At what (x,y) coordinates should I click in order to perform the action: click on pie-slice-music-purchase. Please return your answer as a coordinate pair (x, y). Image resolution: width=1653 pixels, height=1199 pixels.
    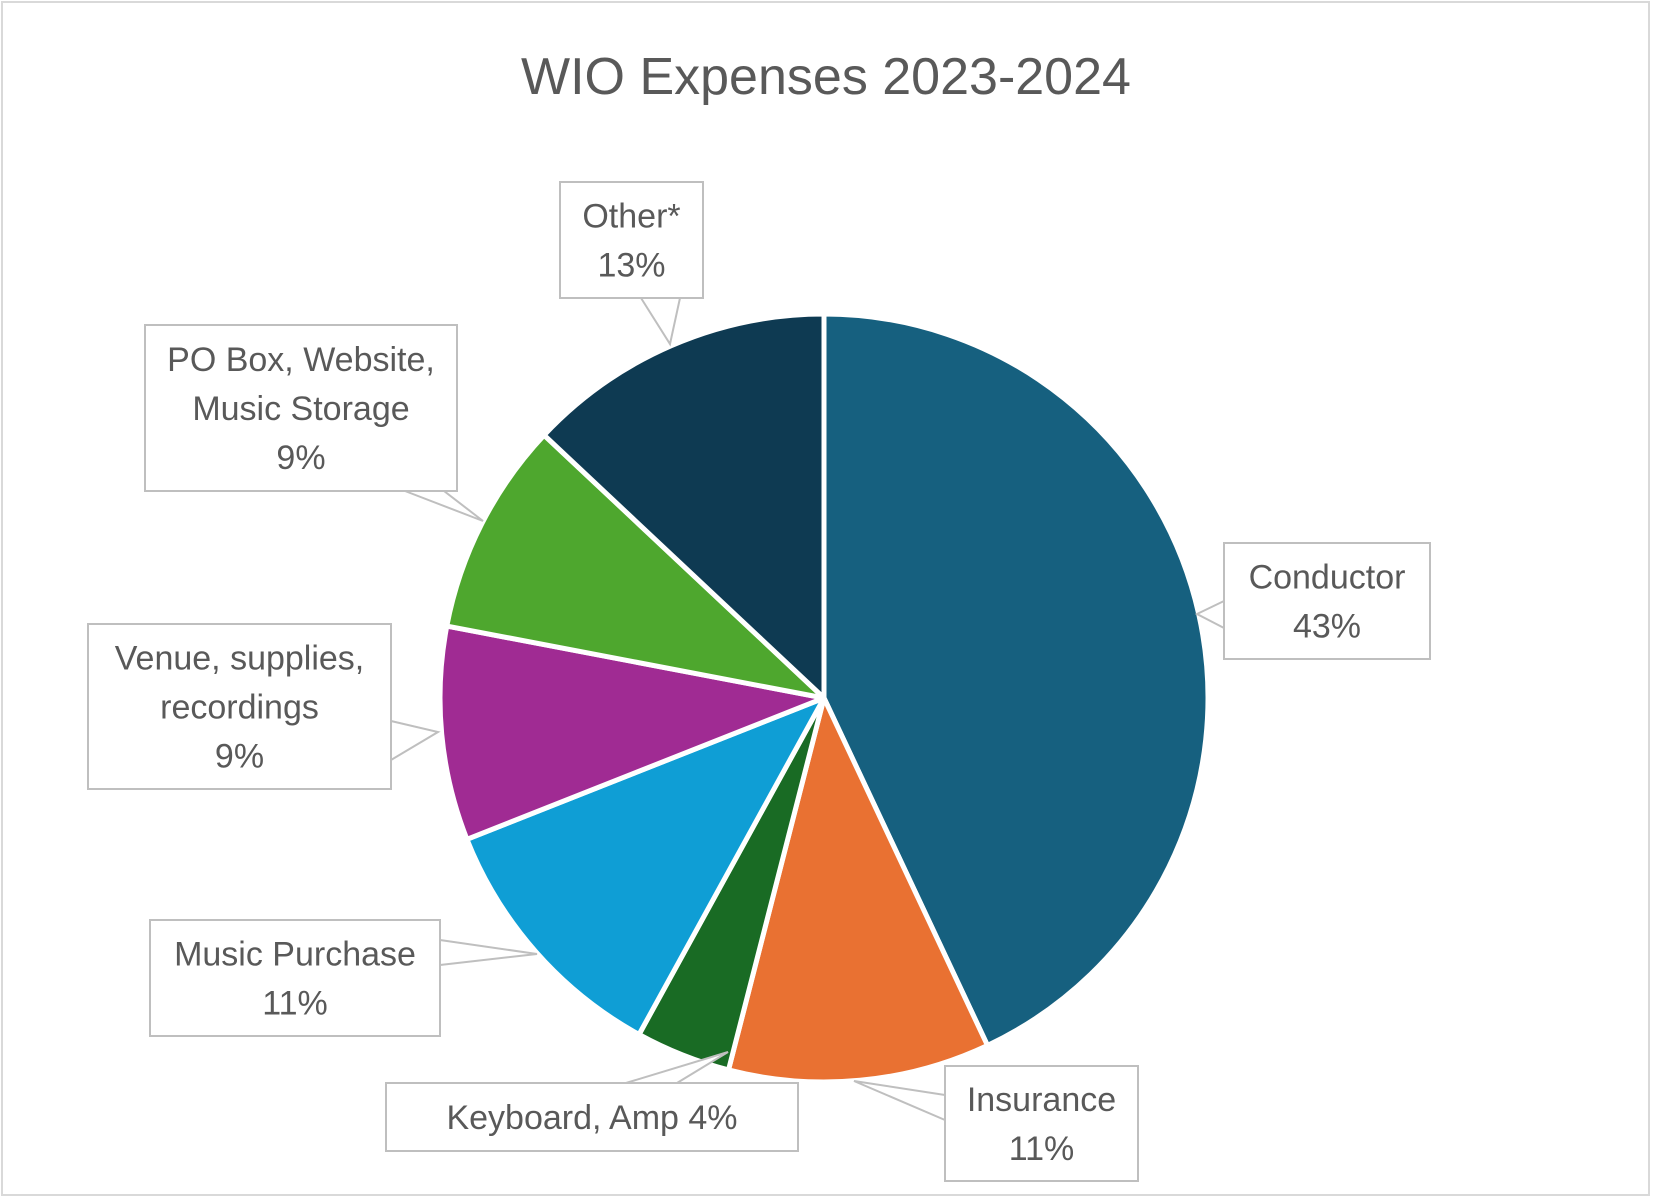
    Looking at the image, I should click on (645, 866).